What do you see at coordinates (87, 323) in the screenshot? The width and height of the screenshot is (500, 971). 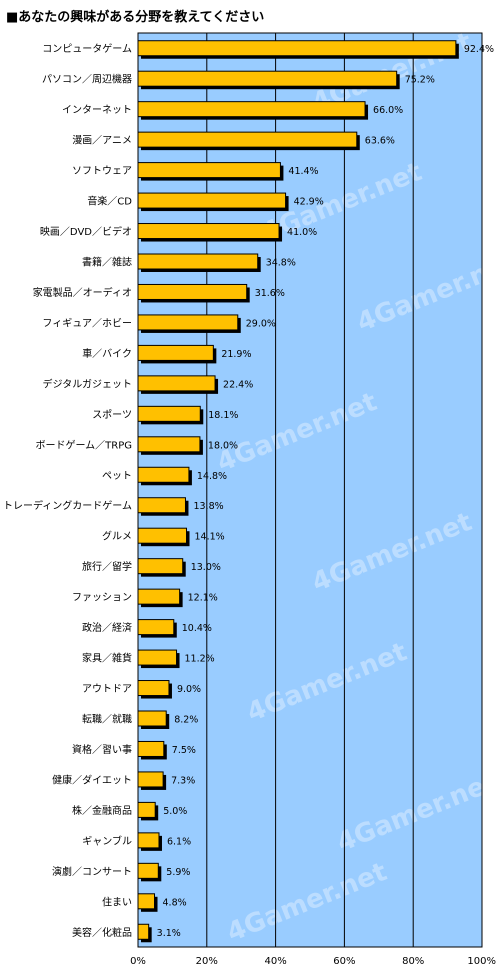 I see `category-label: フィギュア／ホビー` at bounding box center [87, 323].